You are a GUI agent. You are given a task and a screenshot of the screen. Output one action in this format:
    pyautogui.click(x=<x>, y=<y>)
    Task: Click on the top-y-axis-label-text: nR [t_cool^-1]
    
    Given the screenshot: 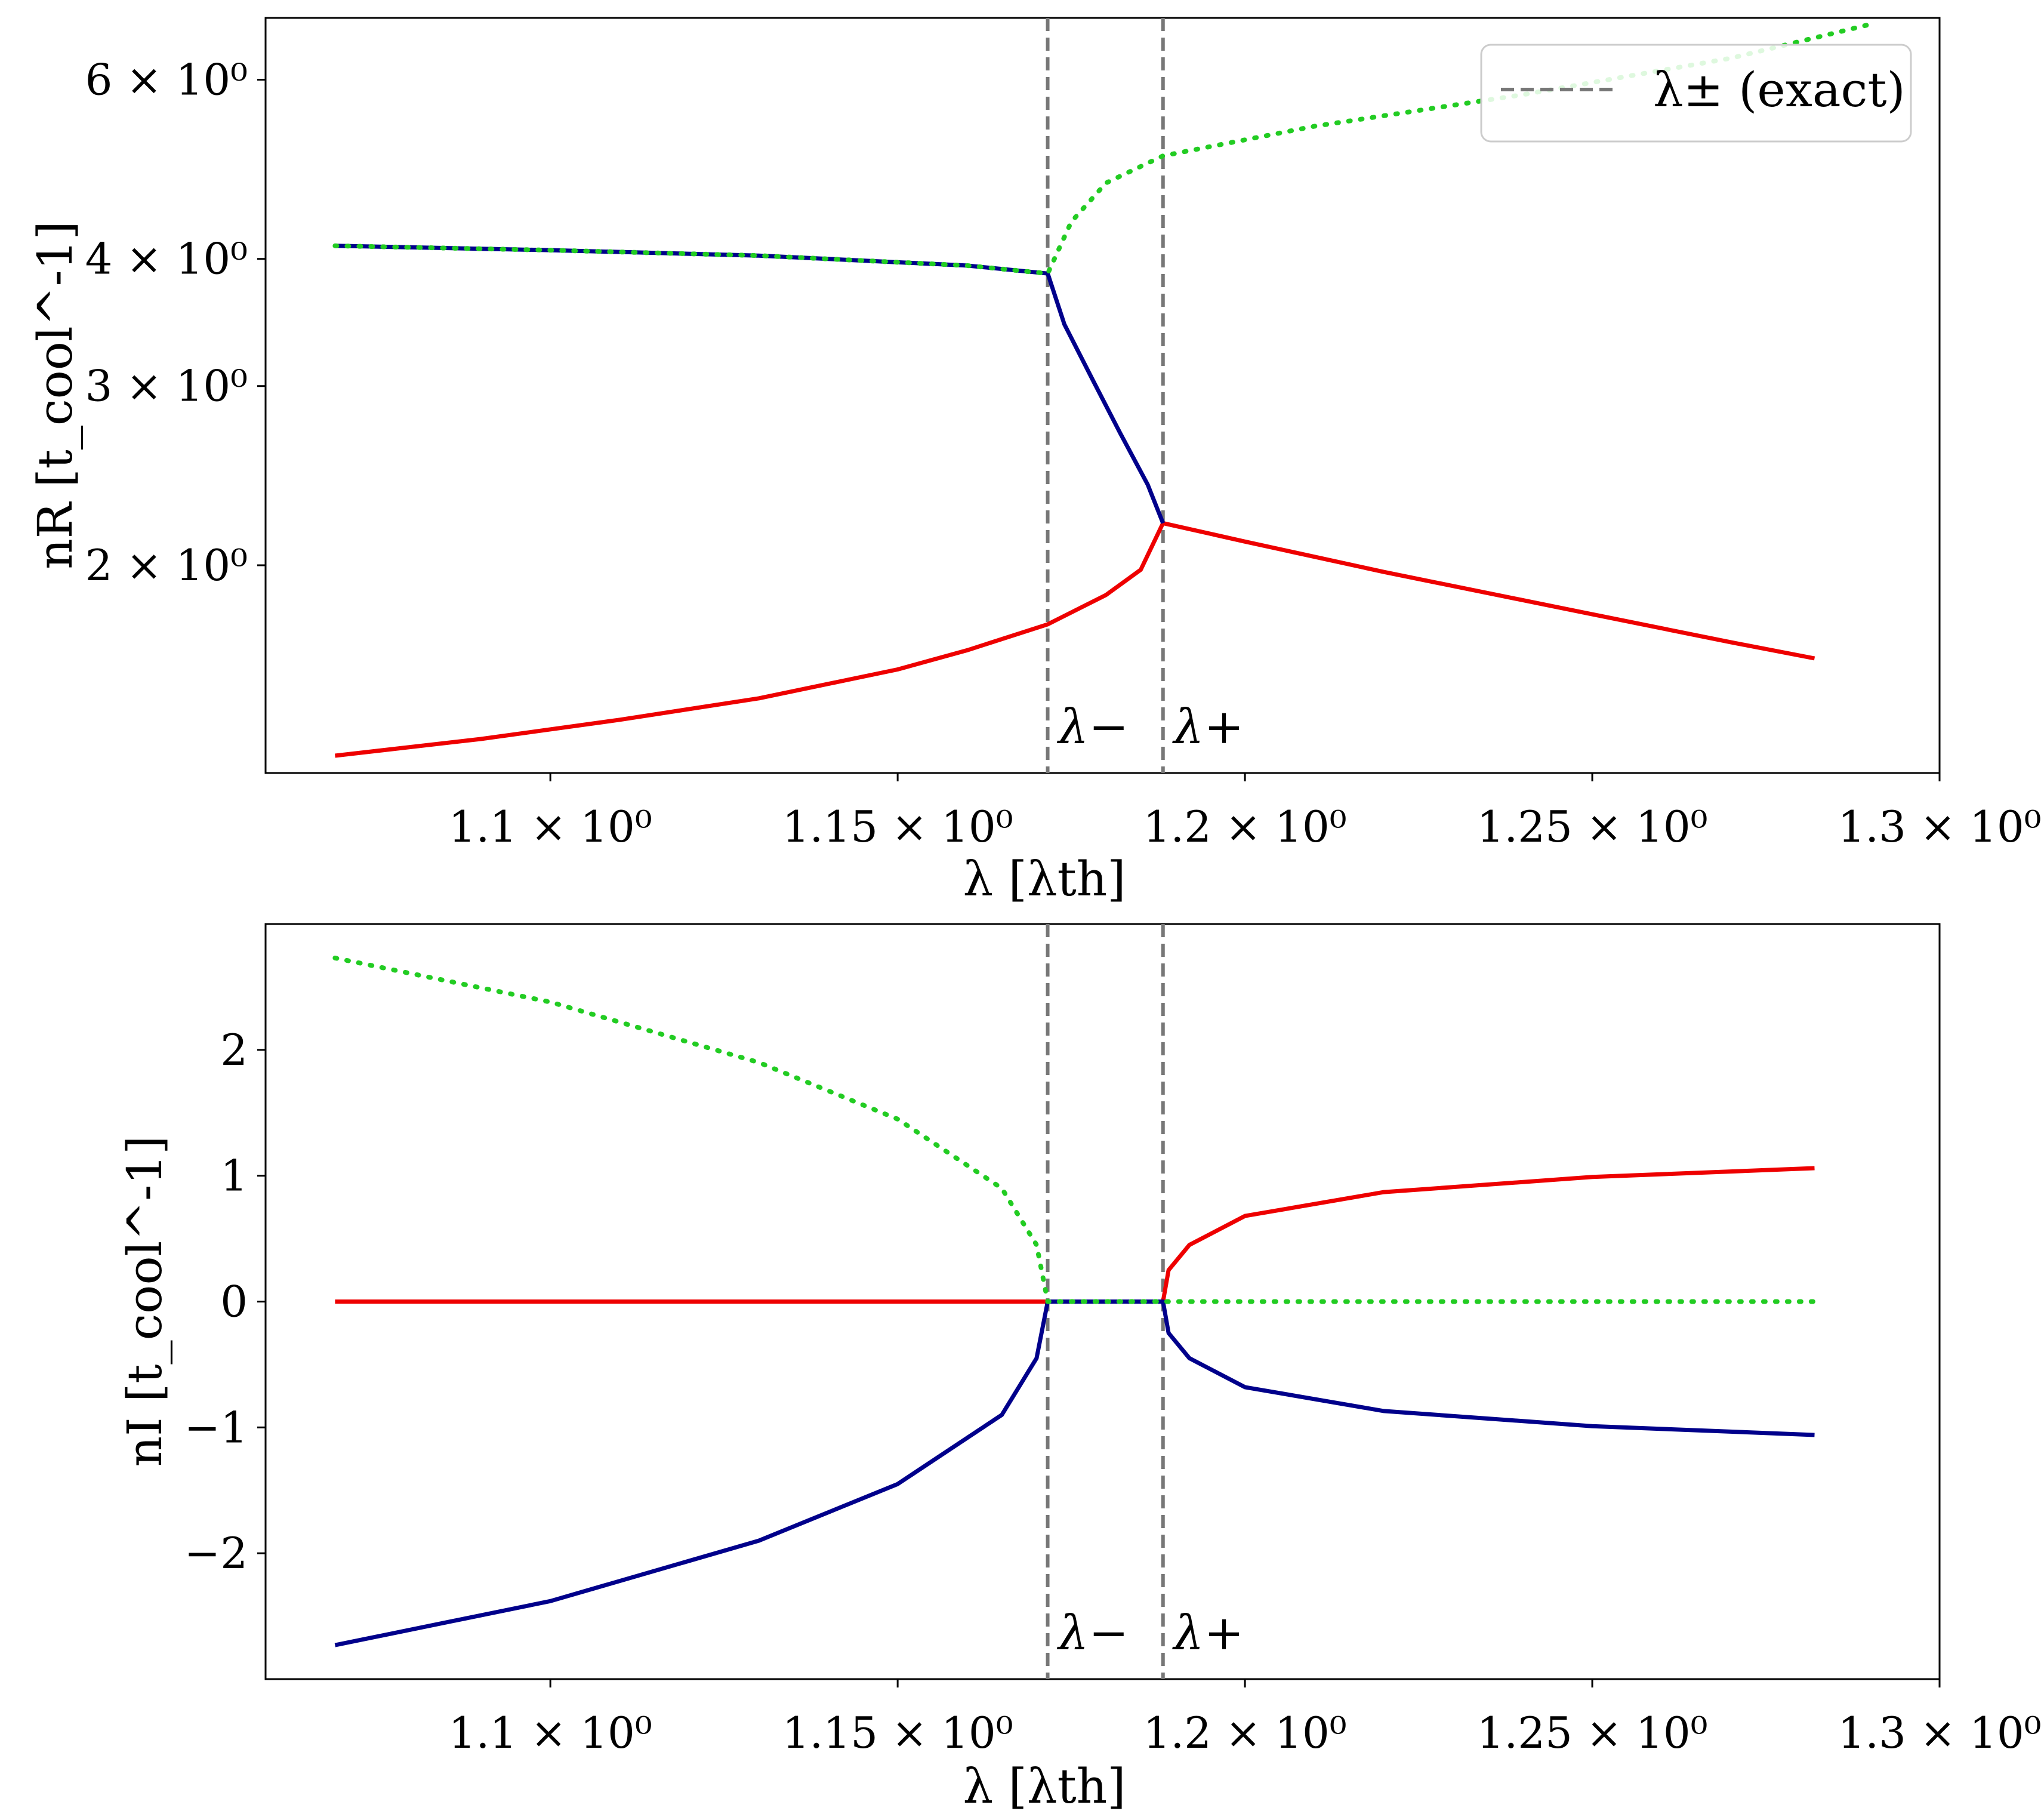 What is the action you would take?
    pyautogui.click(x=55, y=395)
    